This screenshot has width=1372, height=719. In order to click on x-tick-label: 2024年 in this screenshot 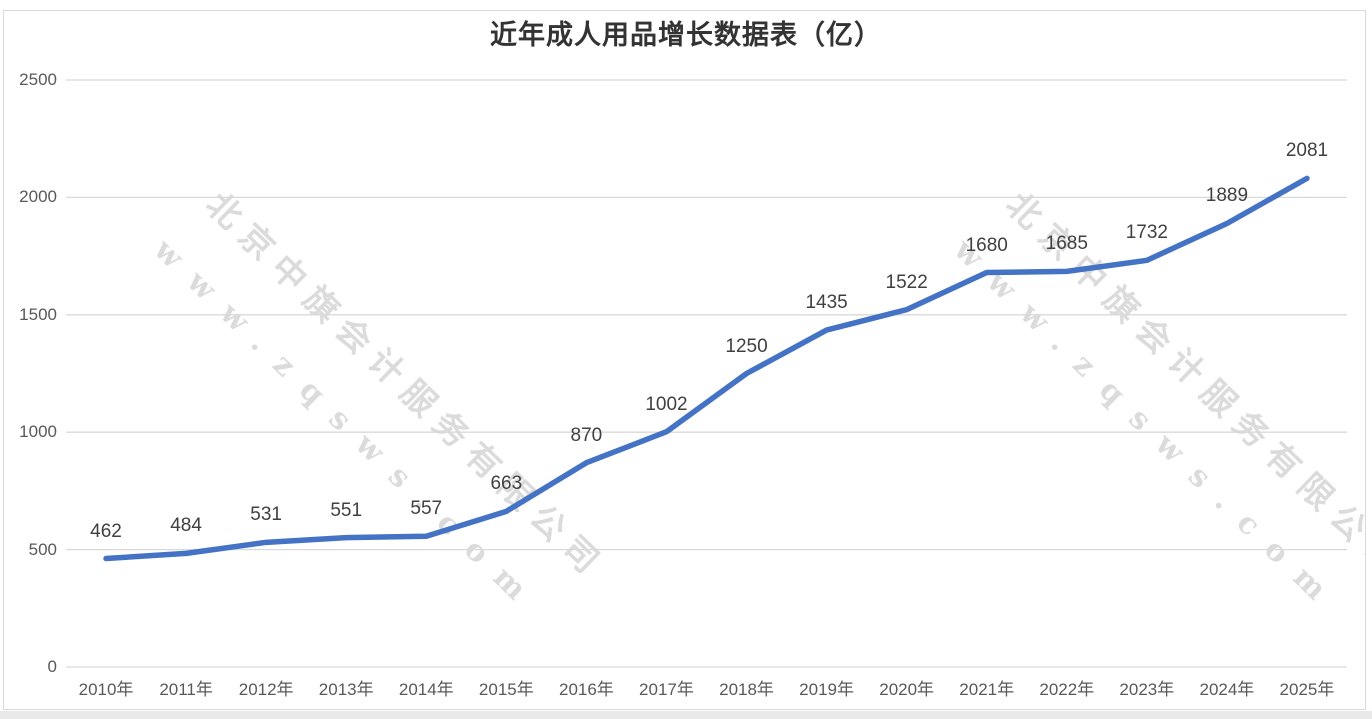, I will do `click(1227, 689)`.